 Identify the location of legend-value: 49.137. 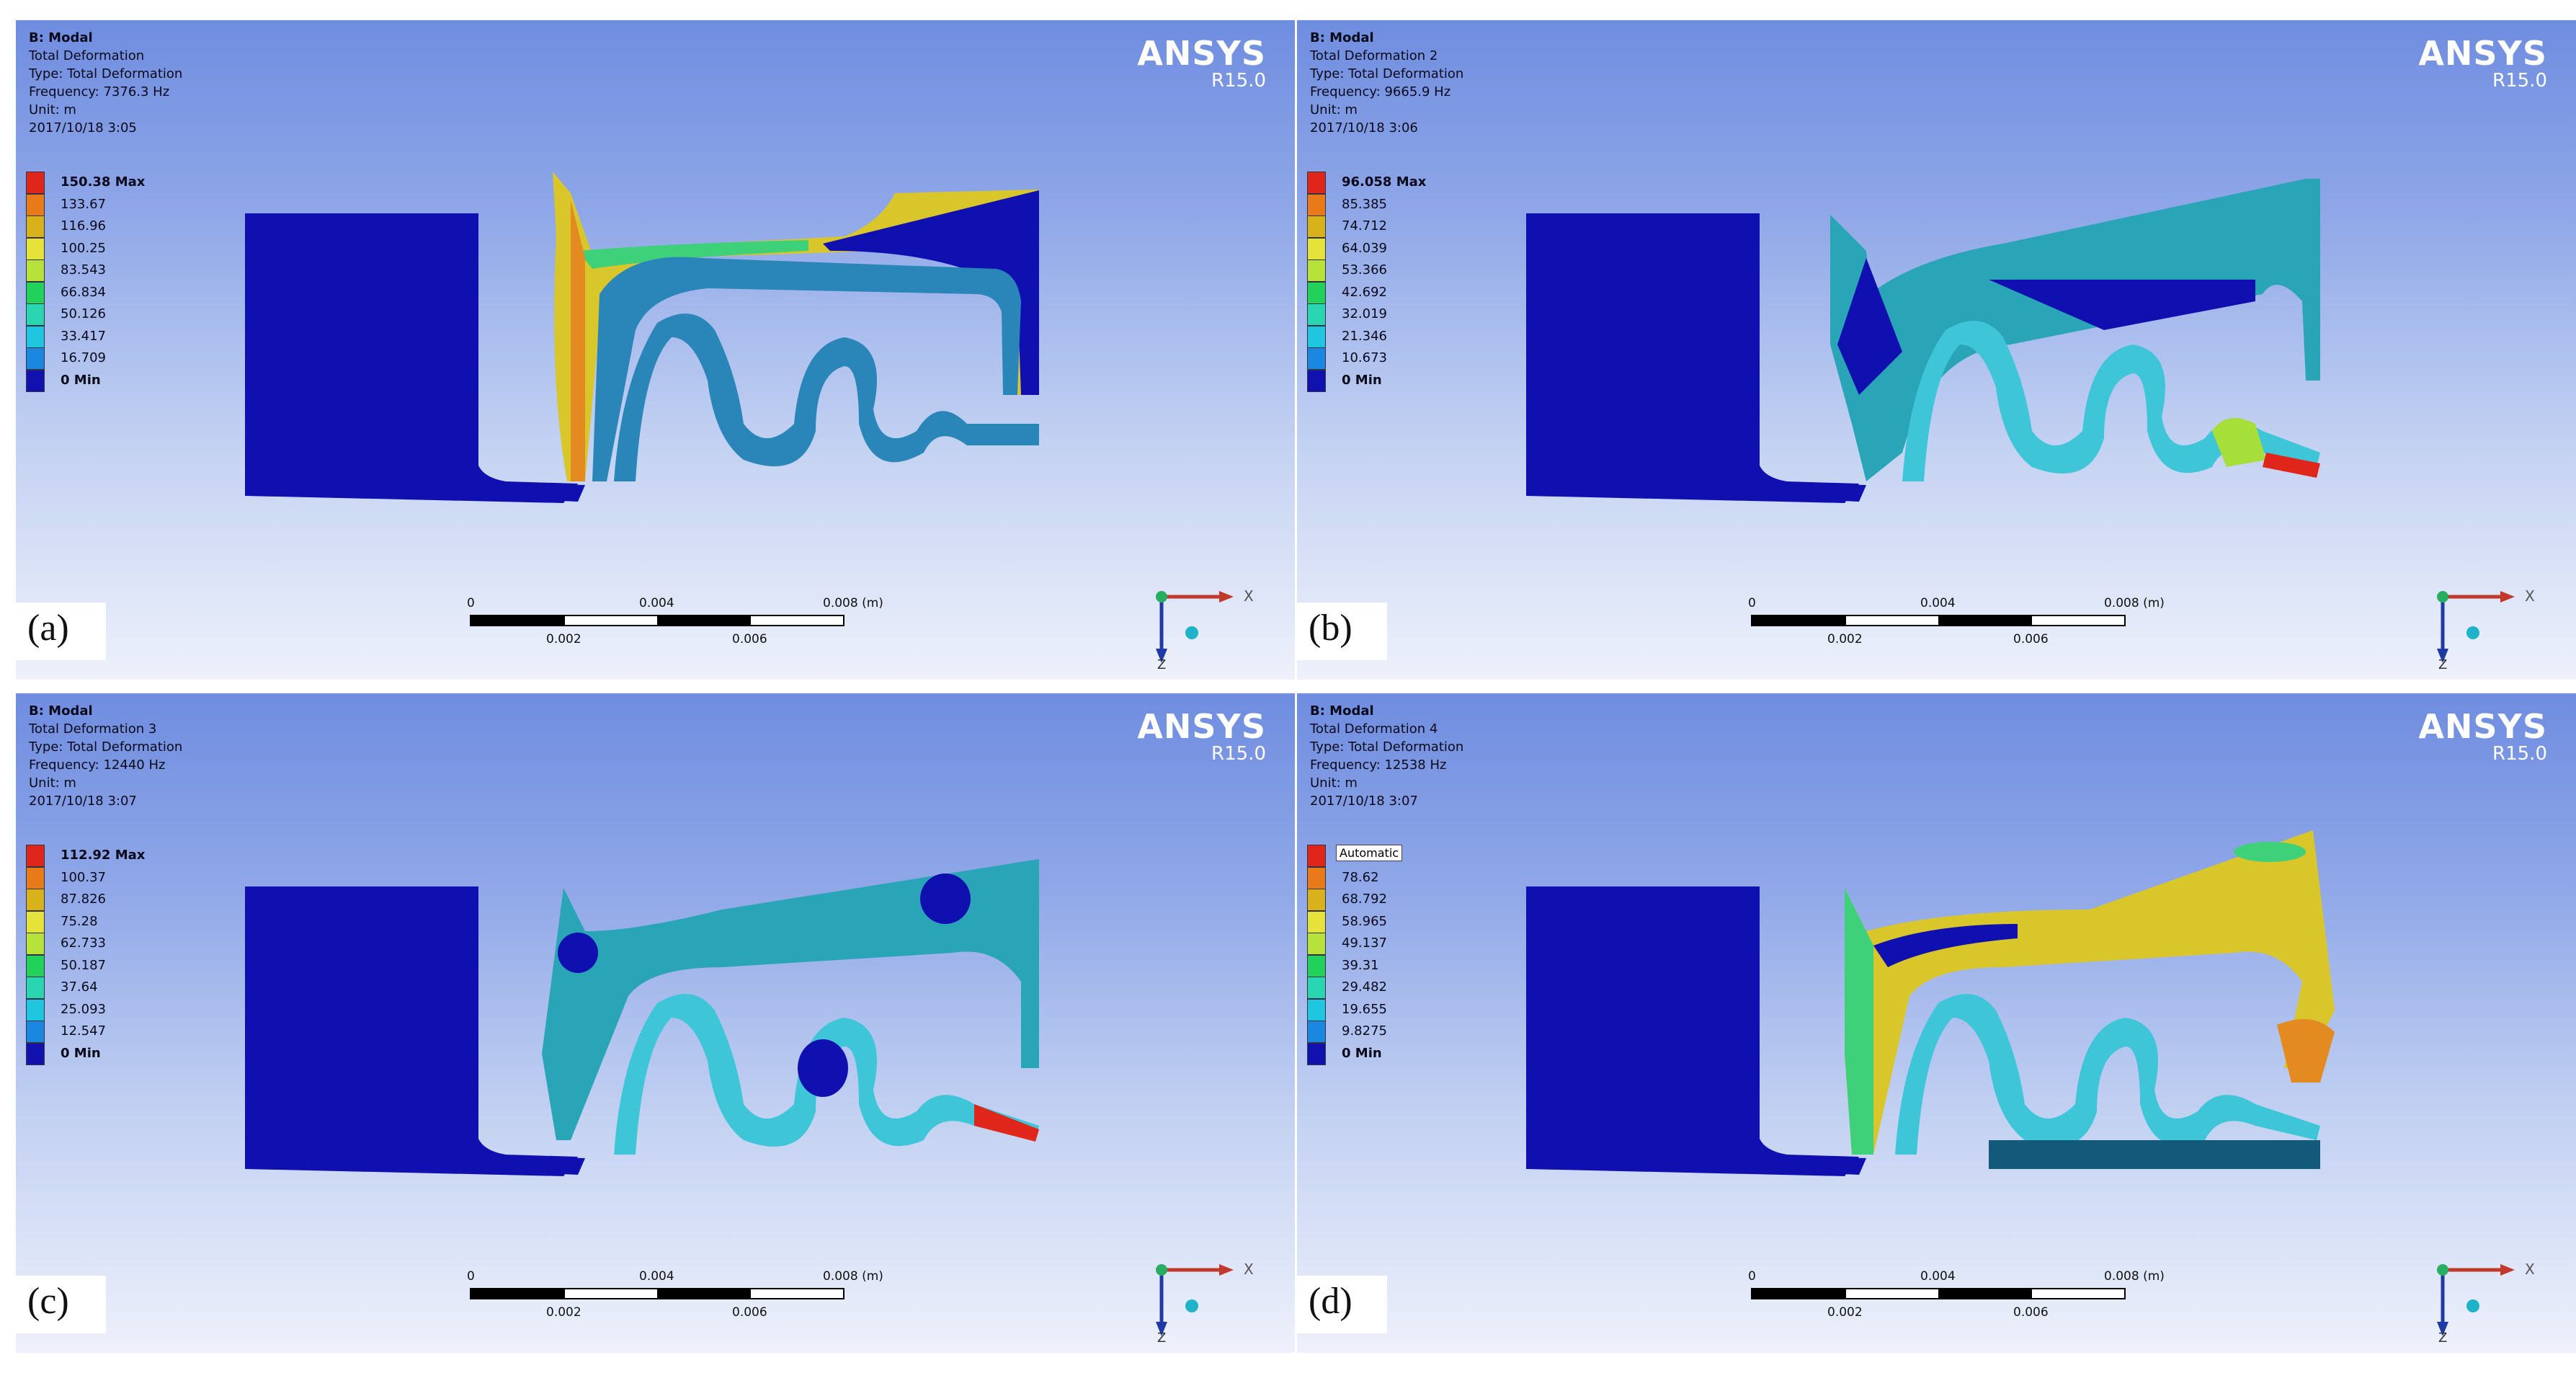
(1364, 943).